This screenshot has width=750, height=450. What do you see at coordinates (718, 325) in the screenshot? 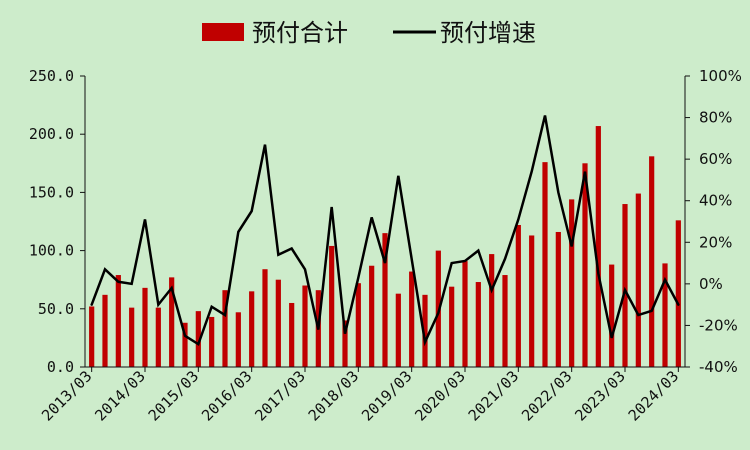
I see `right-y-tick-label: -20%` at bounding box center [718, 325].